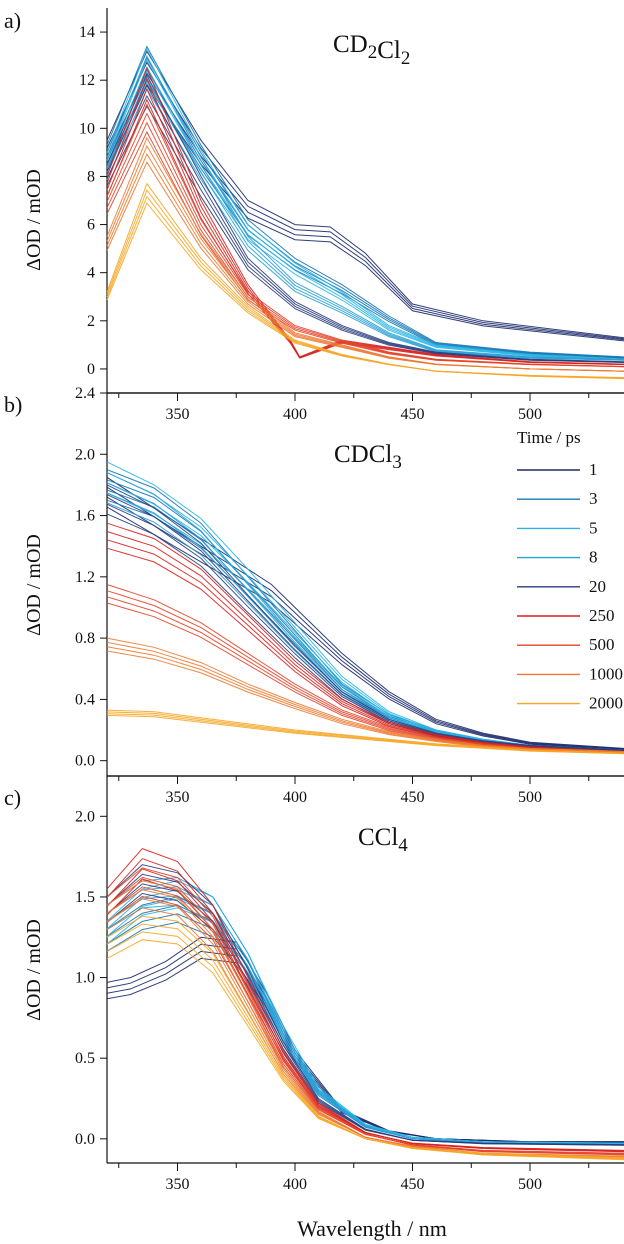  I want to click on y-tick-label: 2.0, so click(85, 454).